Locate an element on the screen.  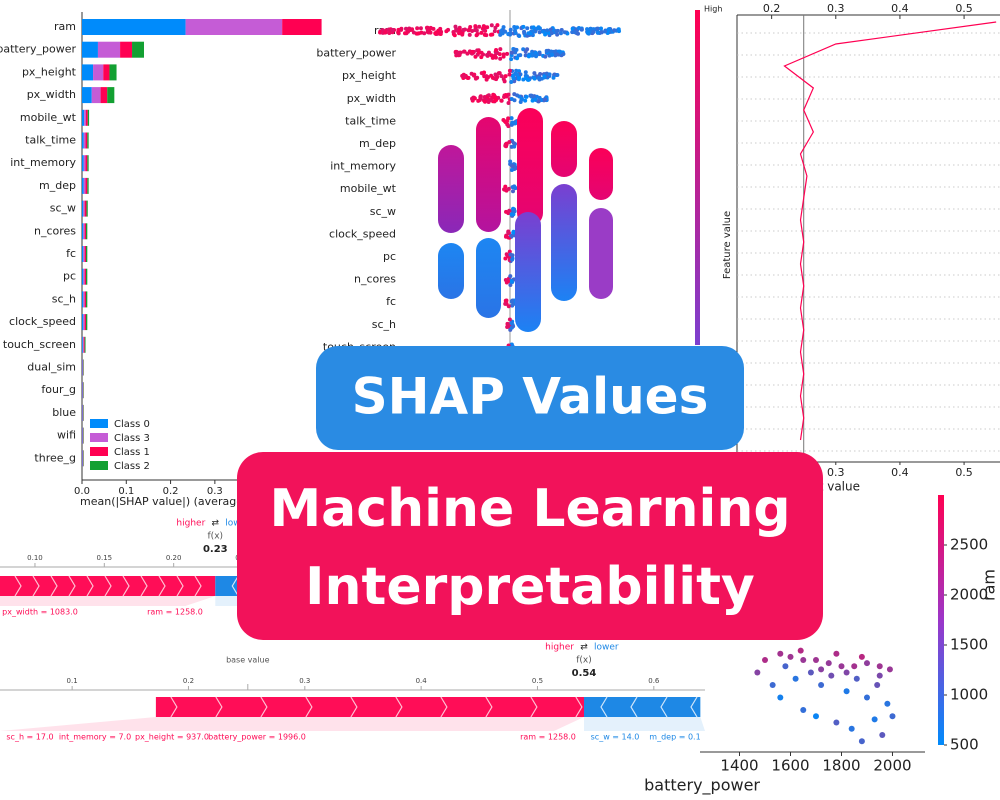
x-tick-label: 0.2 is located at coordinates (188, 681).